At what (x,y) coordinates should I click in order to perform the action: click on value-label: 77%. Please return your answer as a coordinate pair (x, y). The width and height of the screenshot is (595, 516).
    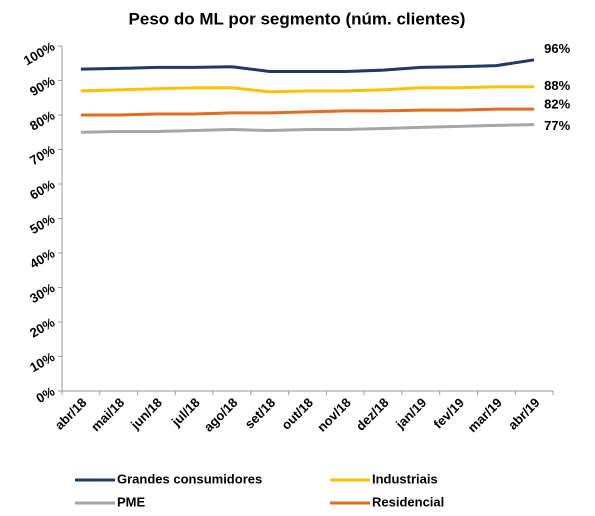
    Looking at the image, I should click on (557, 125).